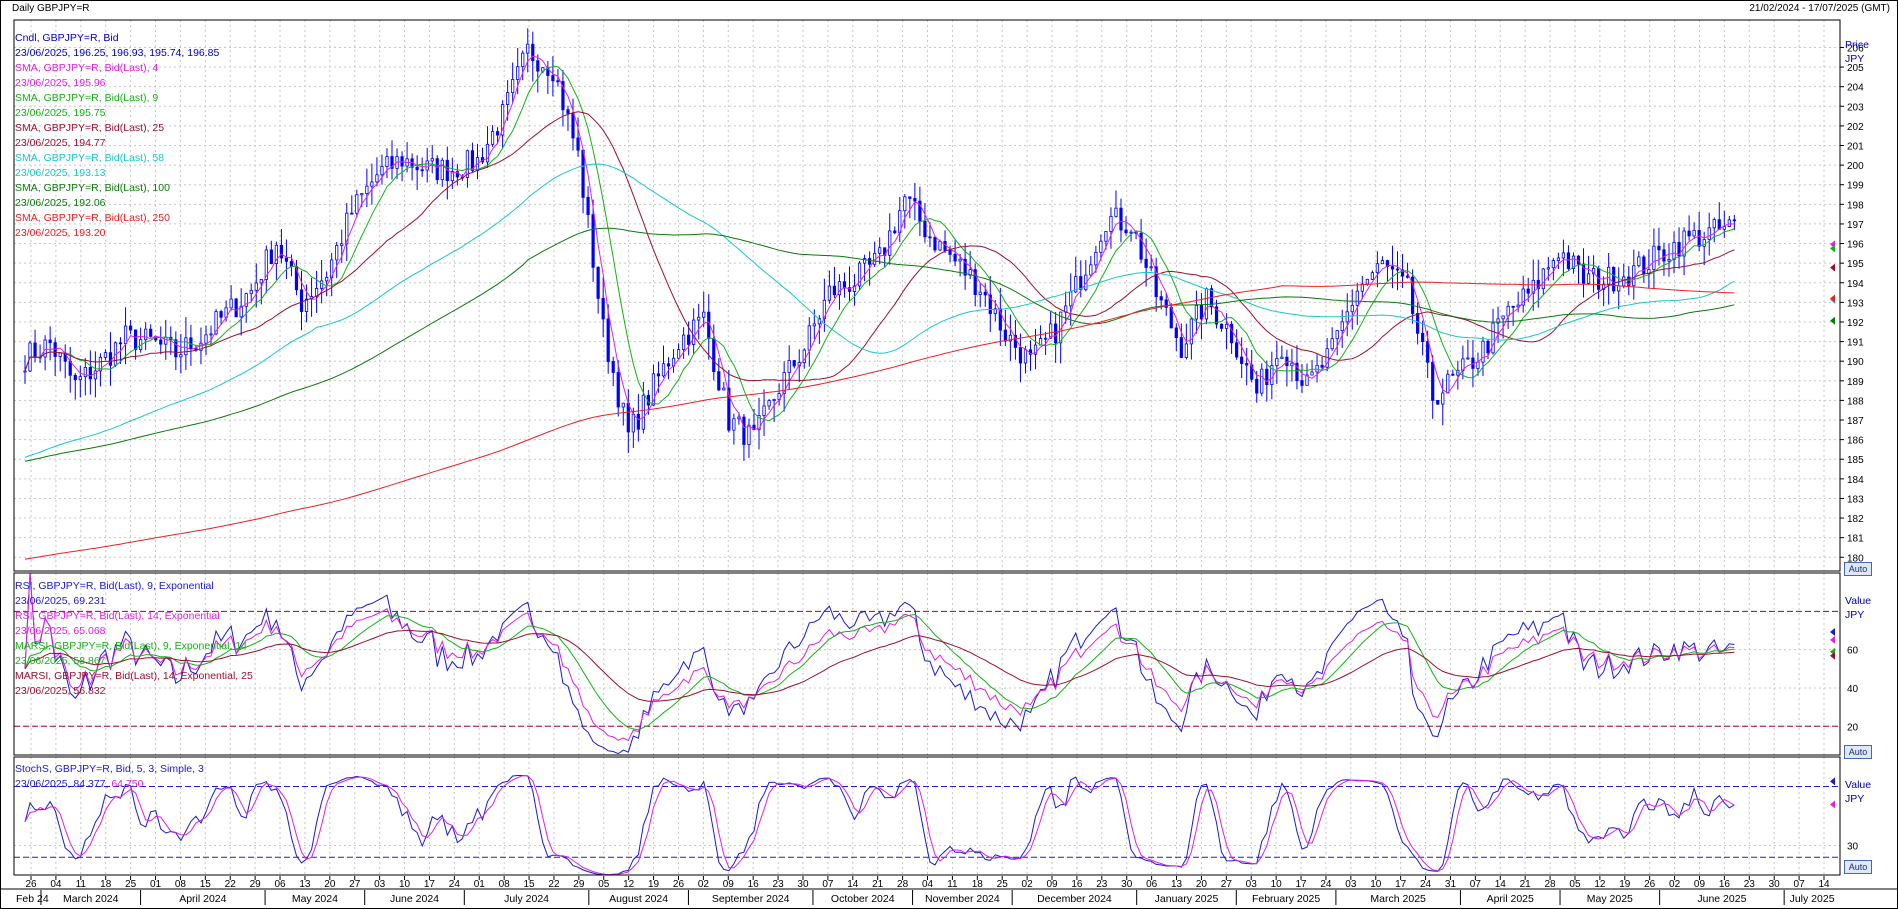 The image size is (1898, 909). I want to click on stoch-legend-values: 23/06/2025, 84.377, 64.750, so click(109, 784).